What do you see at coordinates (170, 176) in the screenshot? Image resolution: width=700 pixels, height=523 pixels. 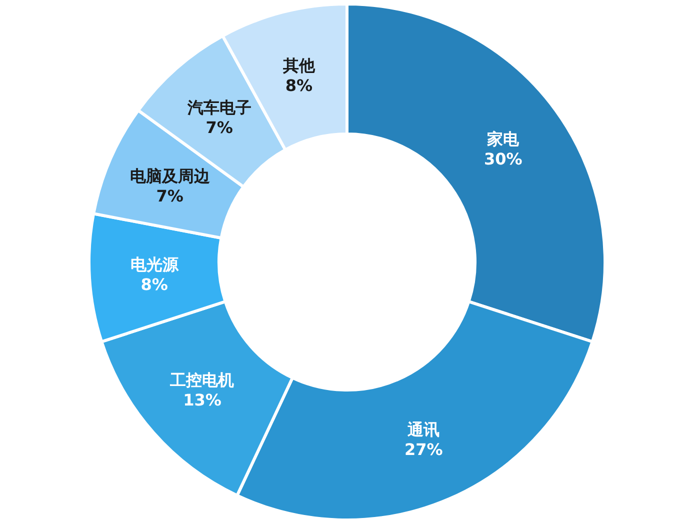 I see `slice-label: 电脑及周边` at bounding box center [170, 176].